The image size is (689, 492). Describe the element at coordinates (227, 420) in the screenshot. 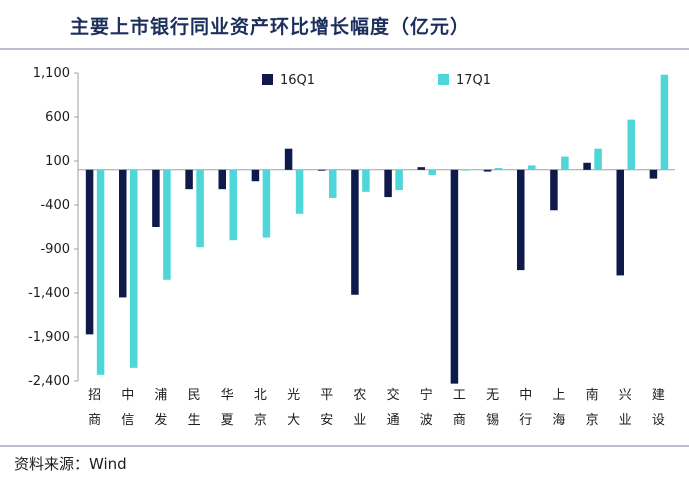

I see `x-category-label: 夏` at that location.